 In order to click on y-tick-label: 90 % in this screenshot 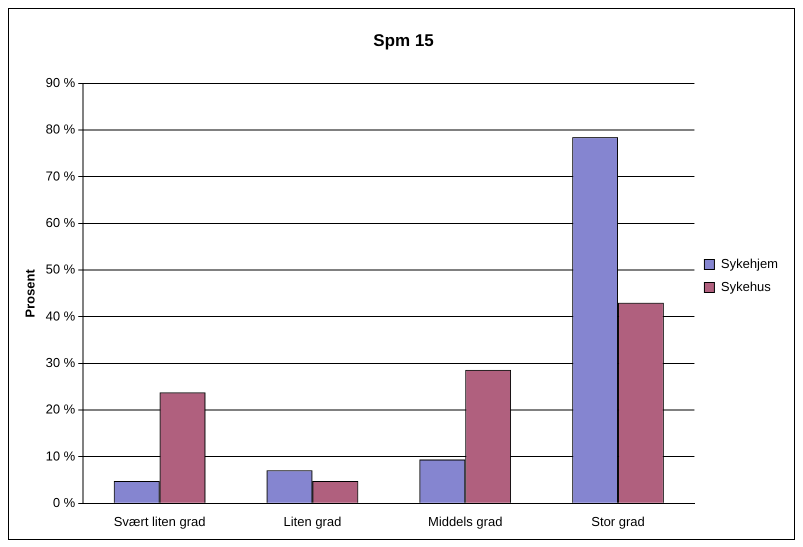, I will do `click(61, 82)`.